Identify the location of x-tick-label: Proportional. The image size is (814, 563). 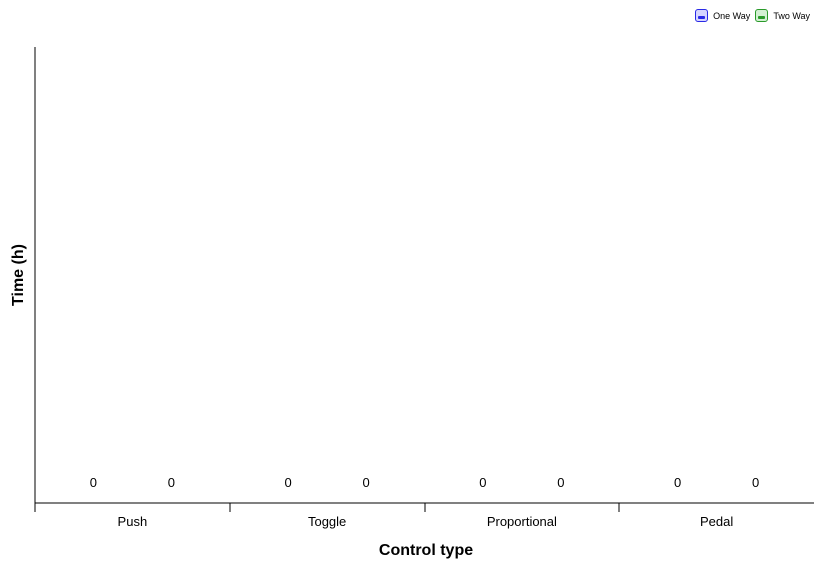
(522, 521).